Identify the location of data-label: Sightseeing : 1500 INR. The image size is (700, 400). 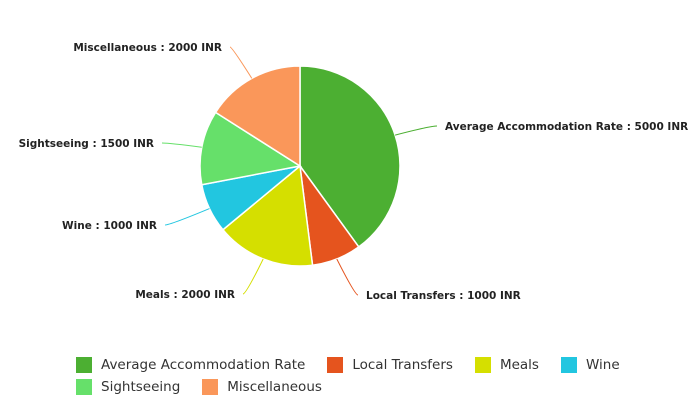
(86, 144).